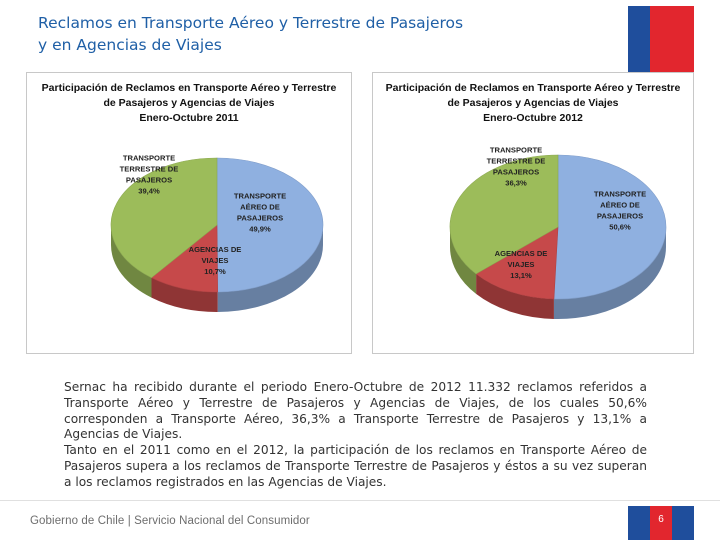 This screenshot has height=540, width=720. What do you see at coordinates (189, 118) in the screenshot?
I see `chart-title-line: Enero-Octubre 2011` at bounding box center [189, 118].